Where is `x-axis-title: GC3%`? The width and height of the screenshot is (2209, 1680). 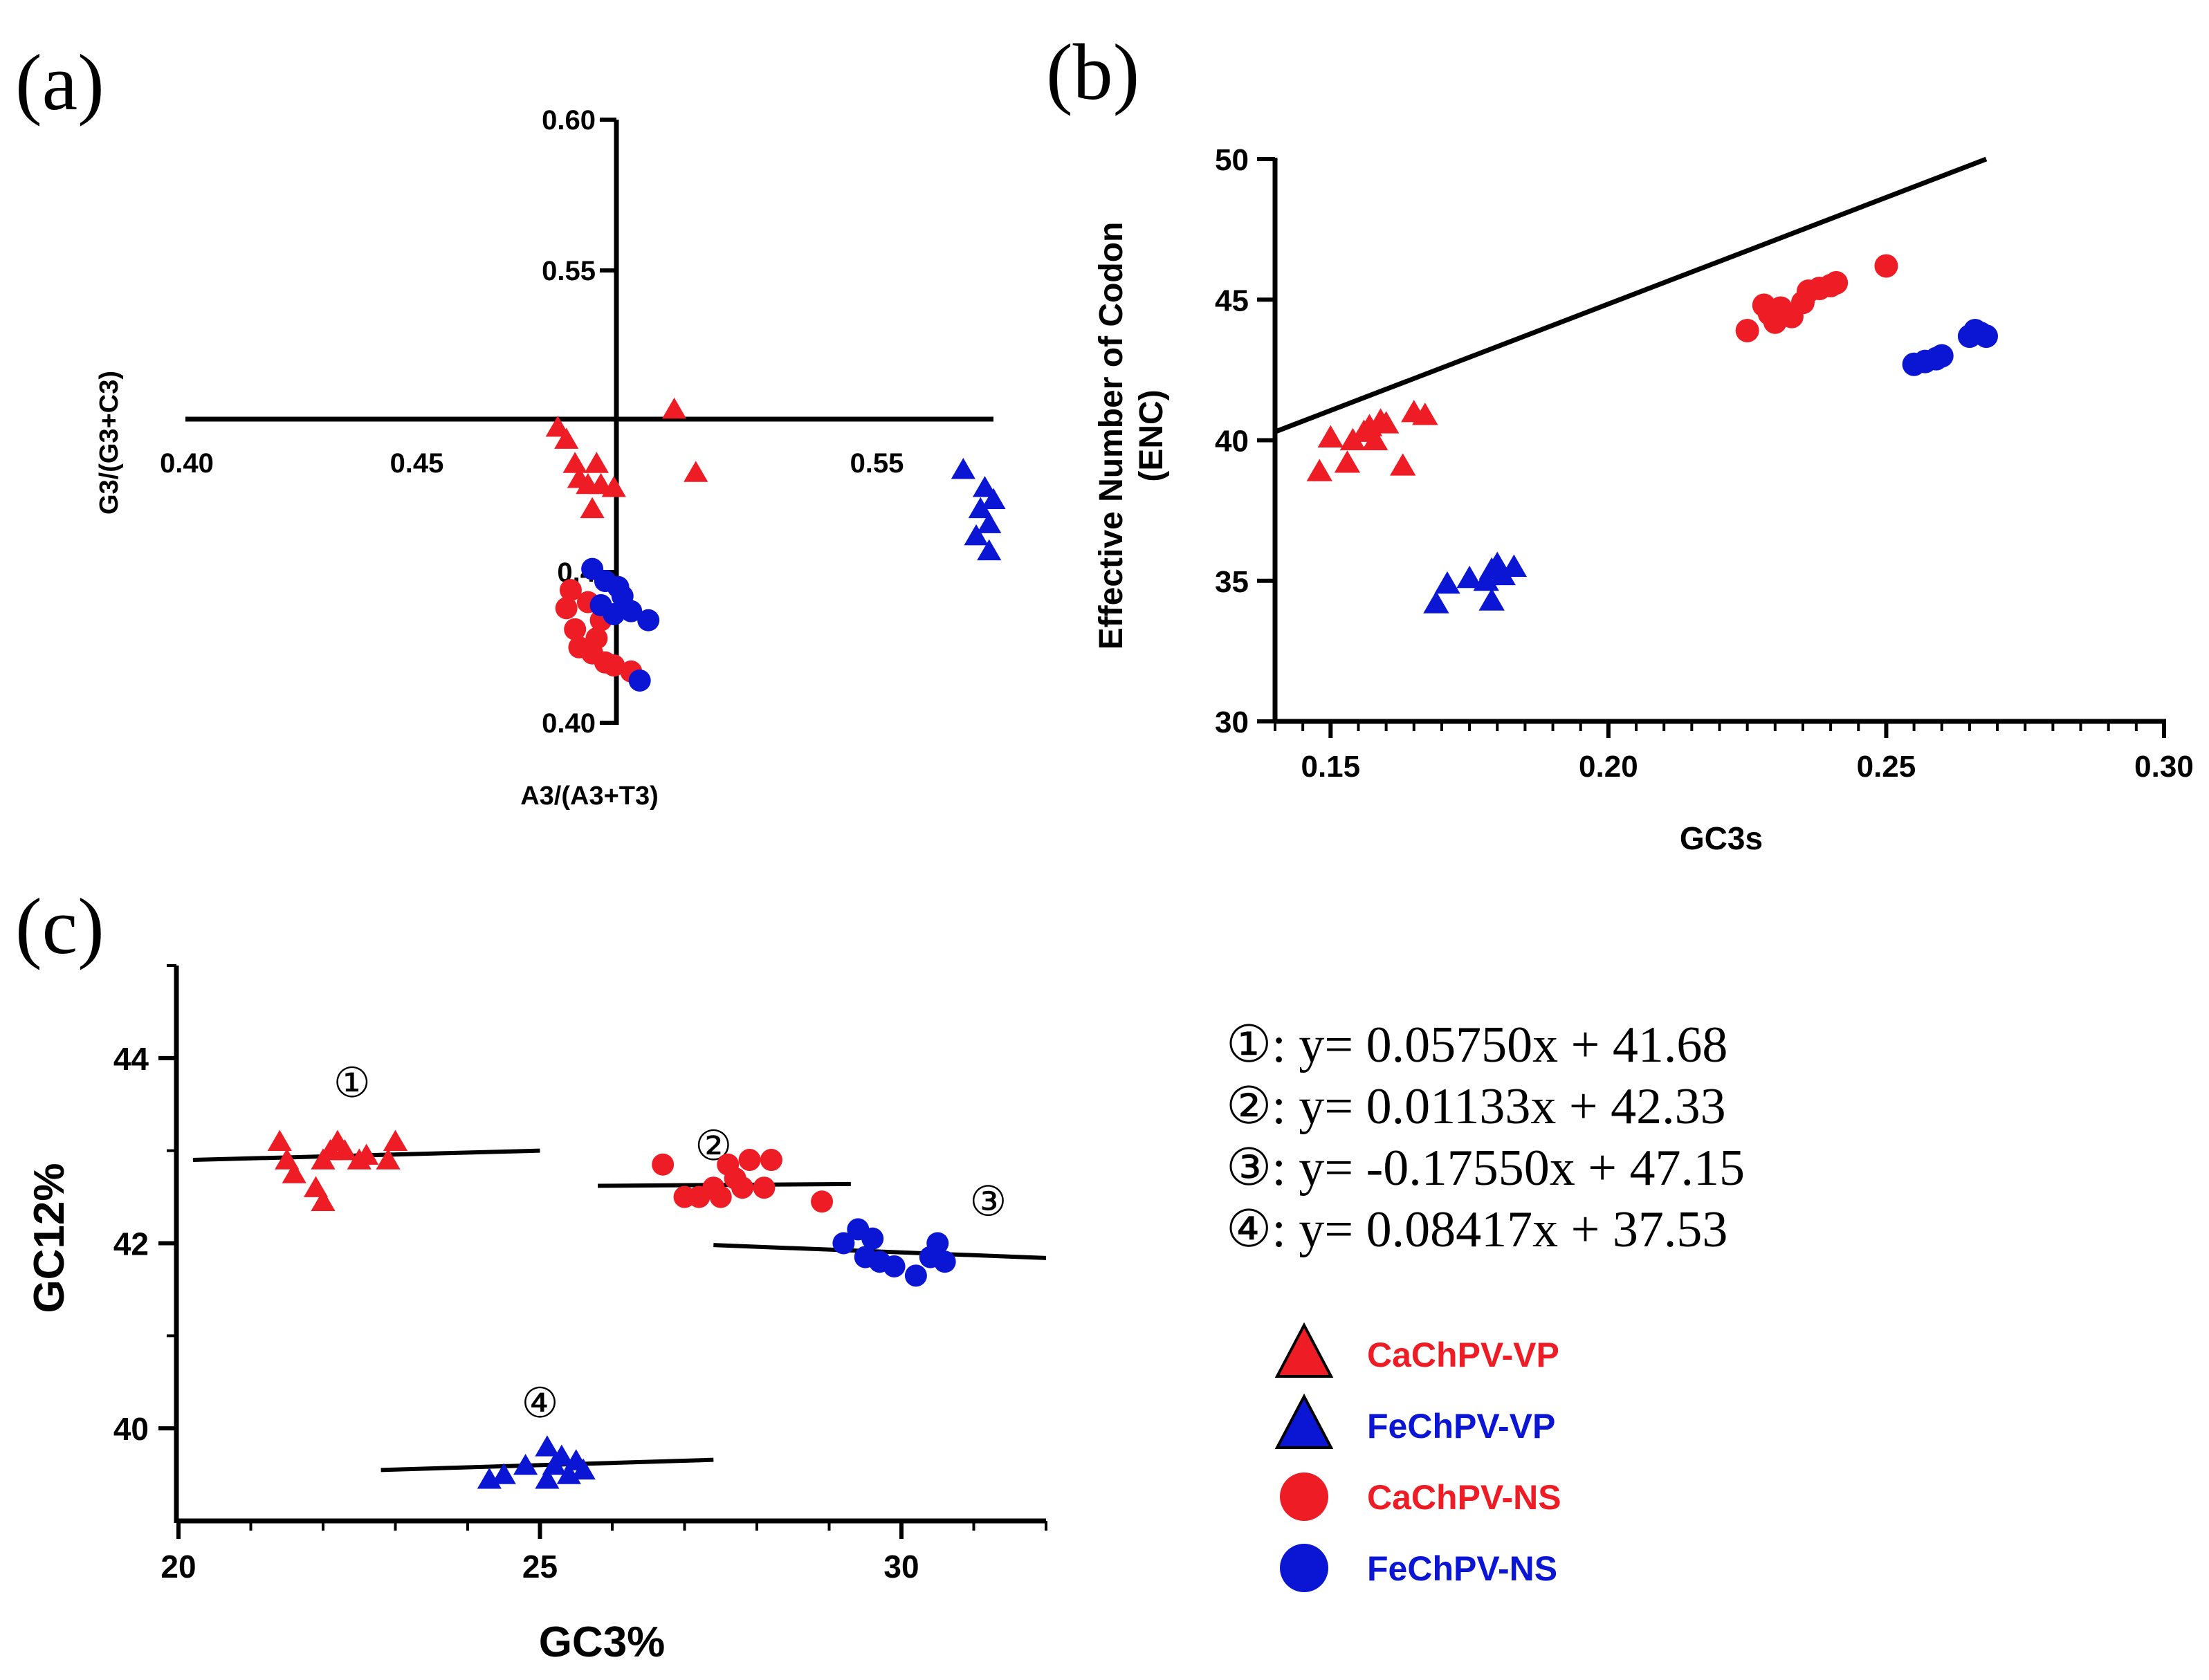
x-axis-title: GC3% is located at coordinates (603, 1642).